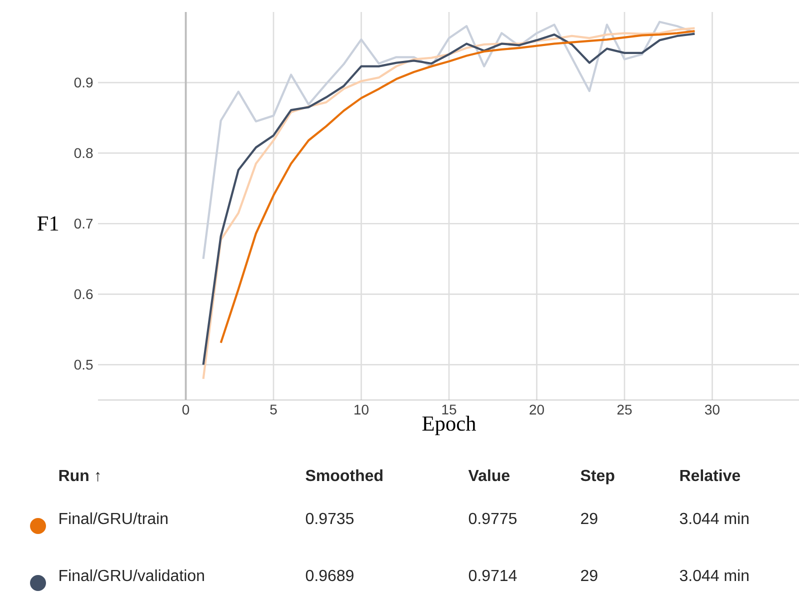 Image resolution: width=799 pixels, height=613 pixels. Describe the element at coordinates (492, 576) in the screenshot. I see `text: 0.9714` at that location.